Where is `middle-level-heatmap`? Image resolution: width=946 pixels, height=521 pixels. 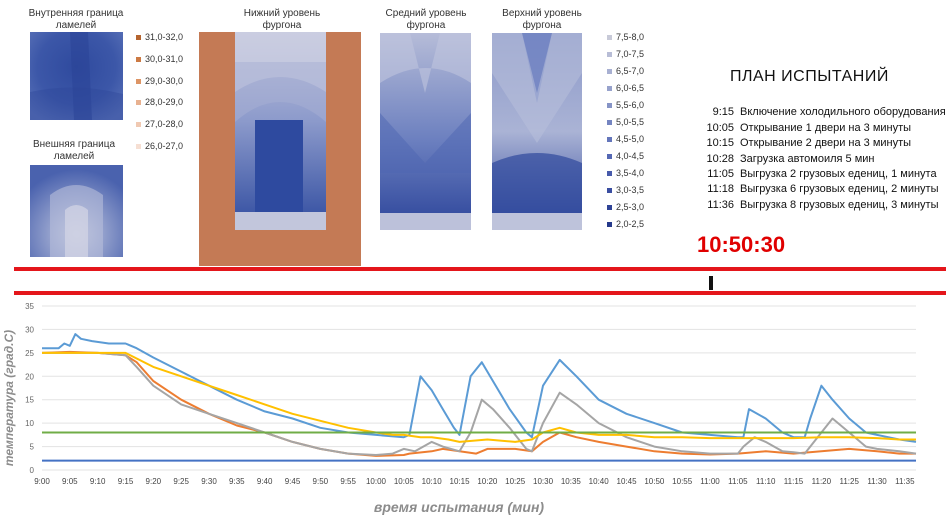 middle-level-heatmap is located at coordinates (425, 131).